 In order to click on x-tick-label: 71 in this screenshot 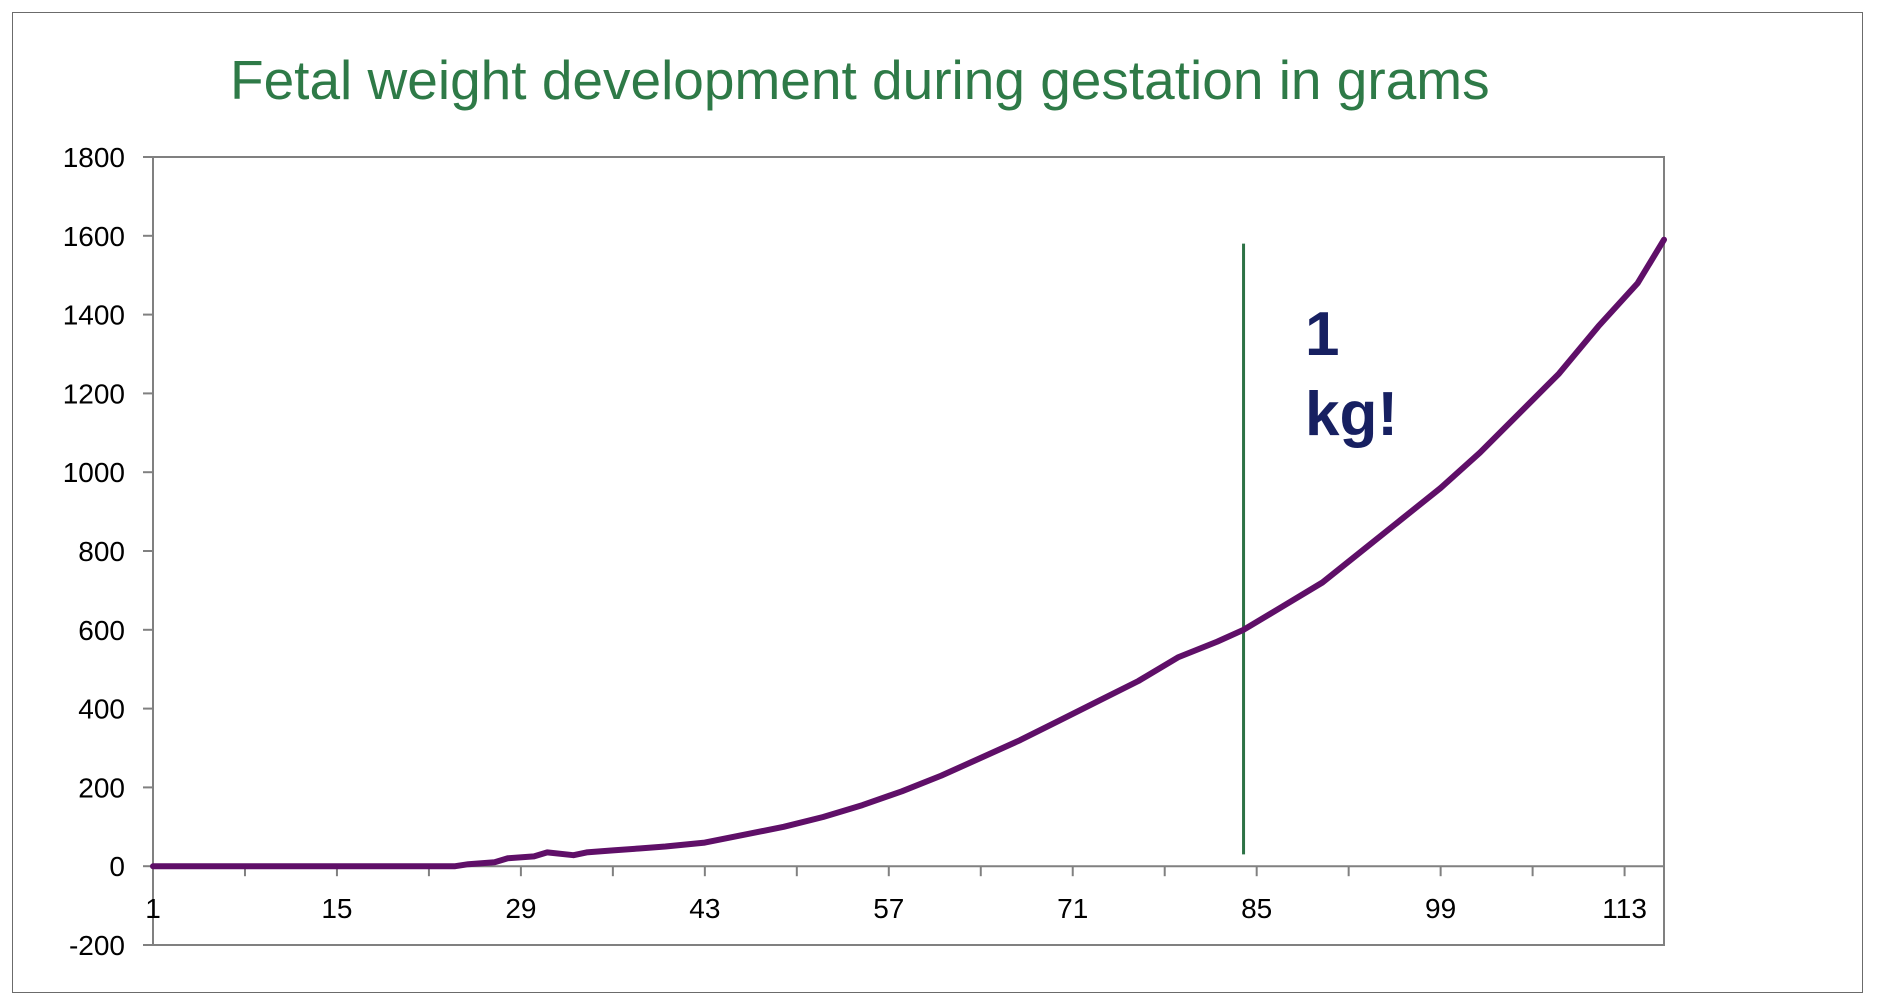, I will do `click(1072, 908)`.